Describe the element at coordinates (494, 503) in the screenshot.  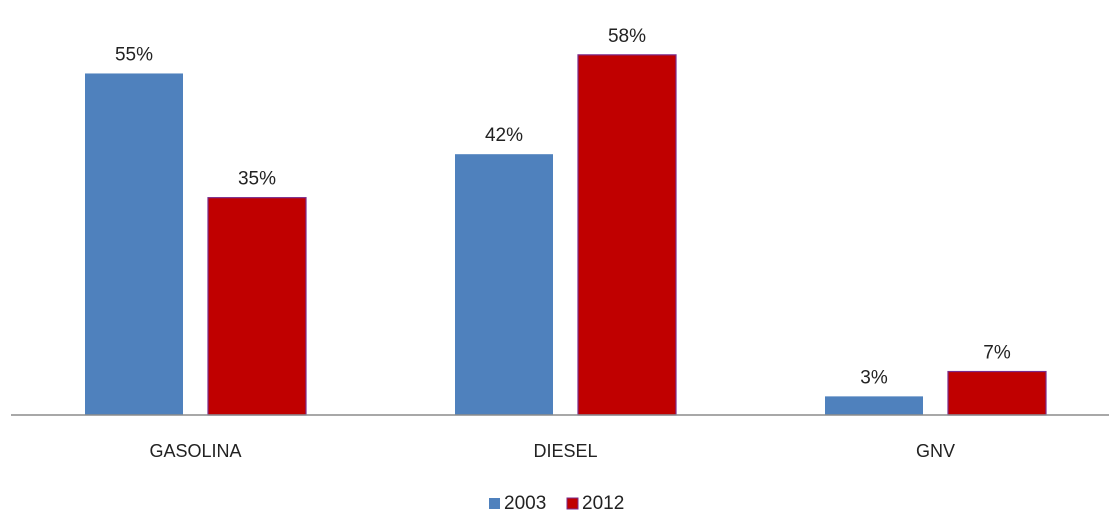
I see `legend-swatch-2003` at that location.